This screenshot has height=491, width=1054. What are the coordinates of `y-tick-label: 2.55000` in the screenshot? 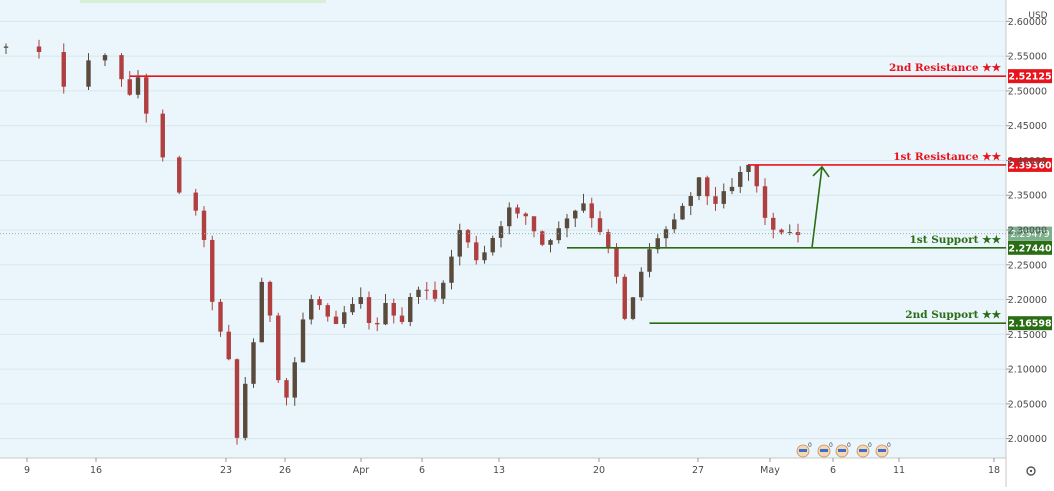 It's located at (1027, 57).